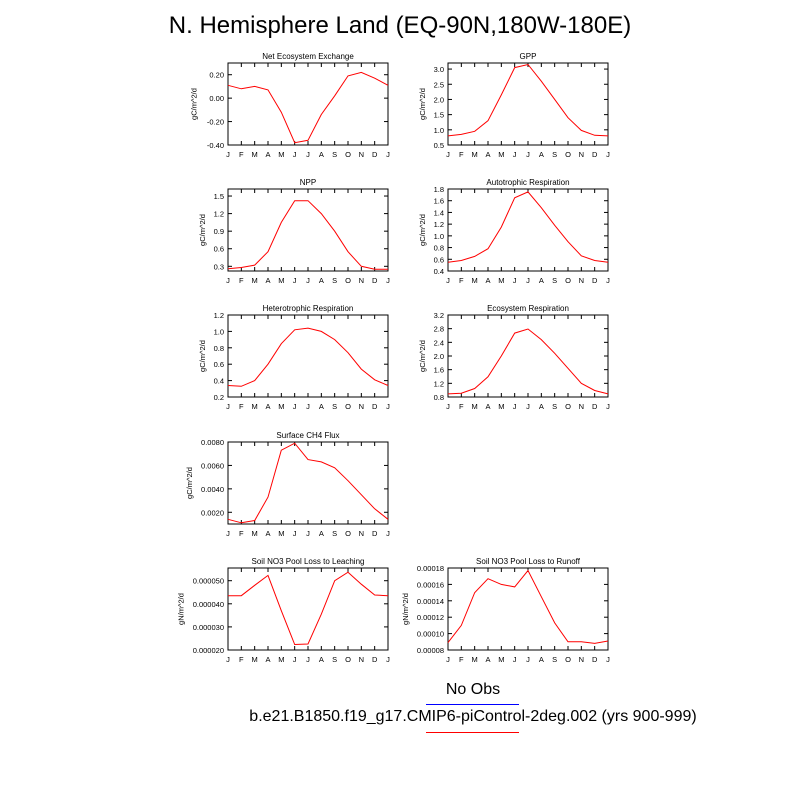 The width and height of the screenshot is (800, 800). What do you see at coordinates (219, 196) in the screenshot?
I see `y-tick-label: 1.5` at bounding box center [219, 196].